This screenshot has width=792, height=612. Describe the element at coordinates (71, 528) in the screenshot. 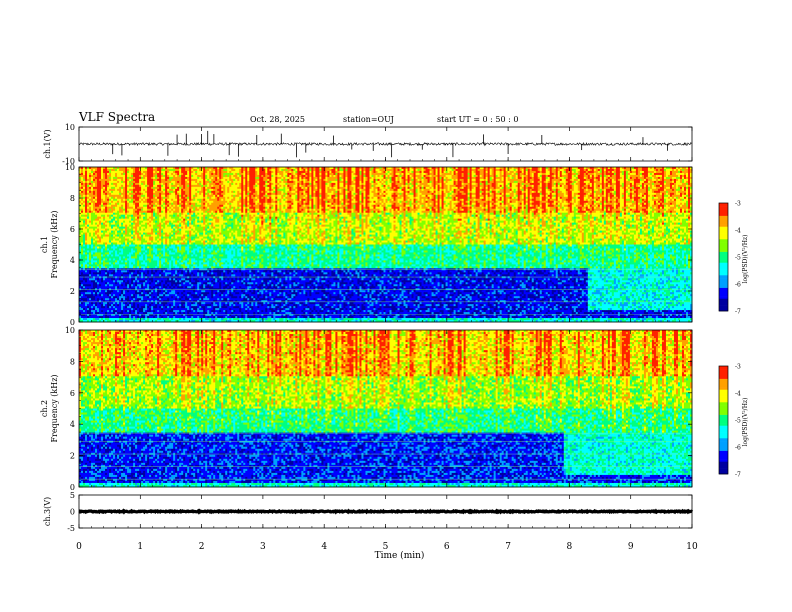

I see `ytick-label: -5` at that location.